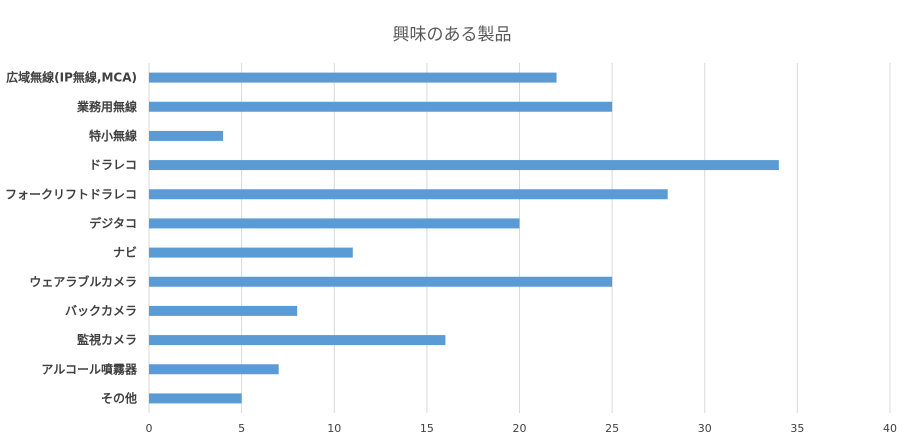 Image resolution: width=905 pixels, height=445 pixels. Describe the element at coordinates (452, 35) in the screenshot. I see `chart-title: 興味のある製品` at that location.